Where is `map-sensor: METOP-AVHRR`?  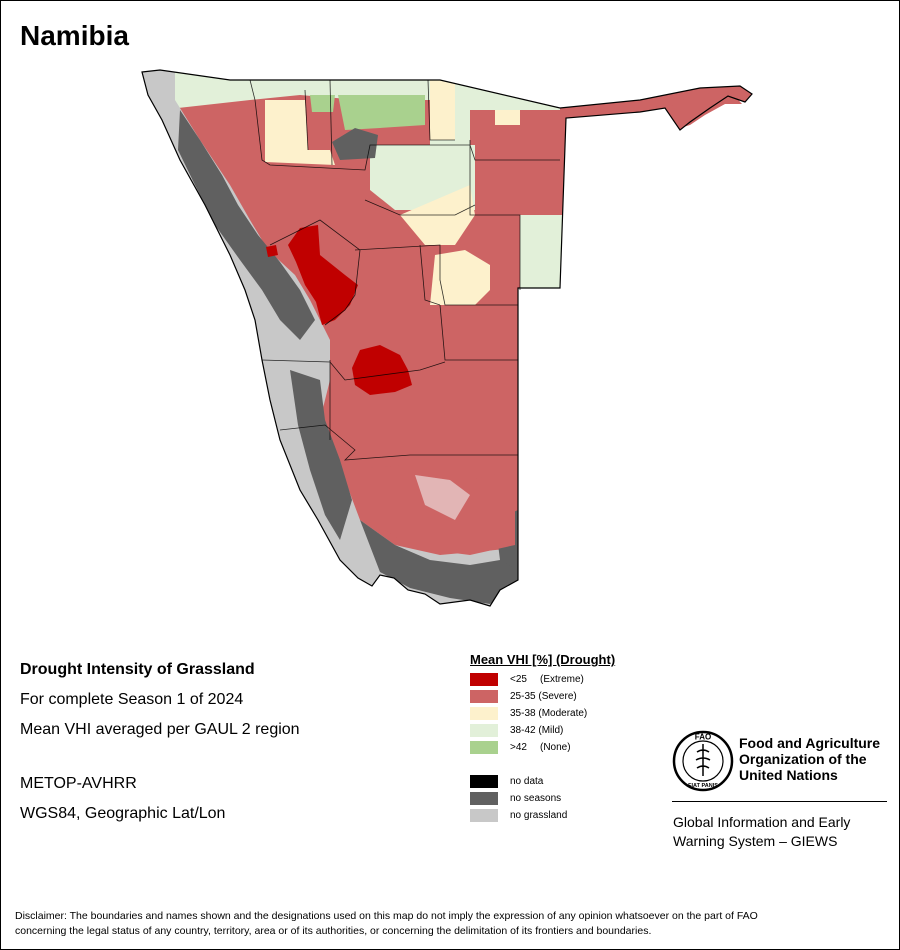 map-sensor: METOP-AVHRR is located at coordinates (78, 783).